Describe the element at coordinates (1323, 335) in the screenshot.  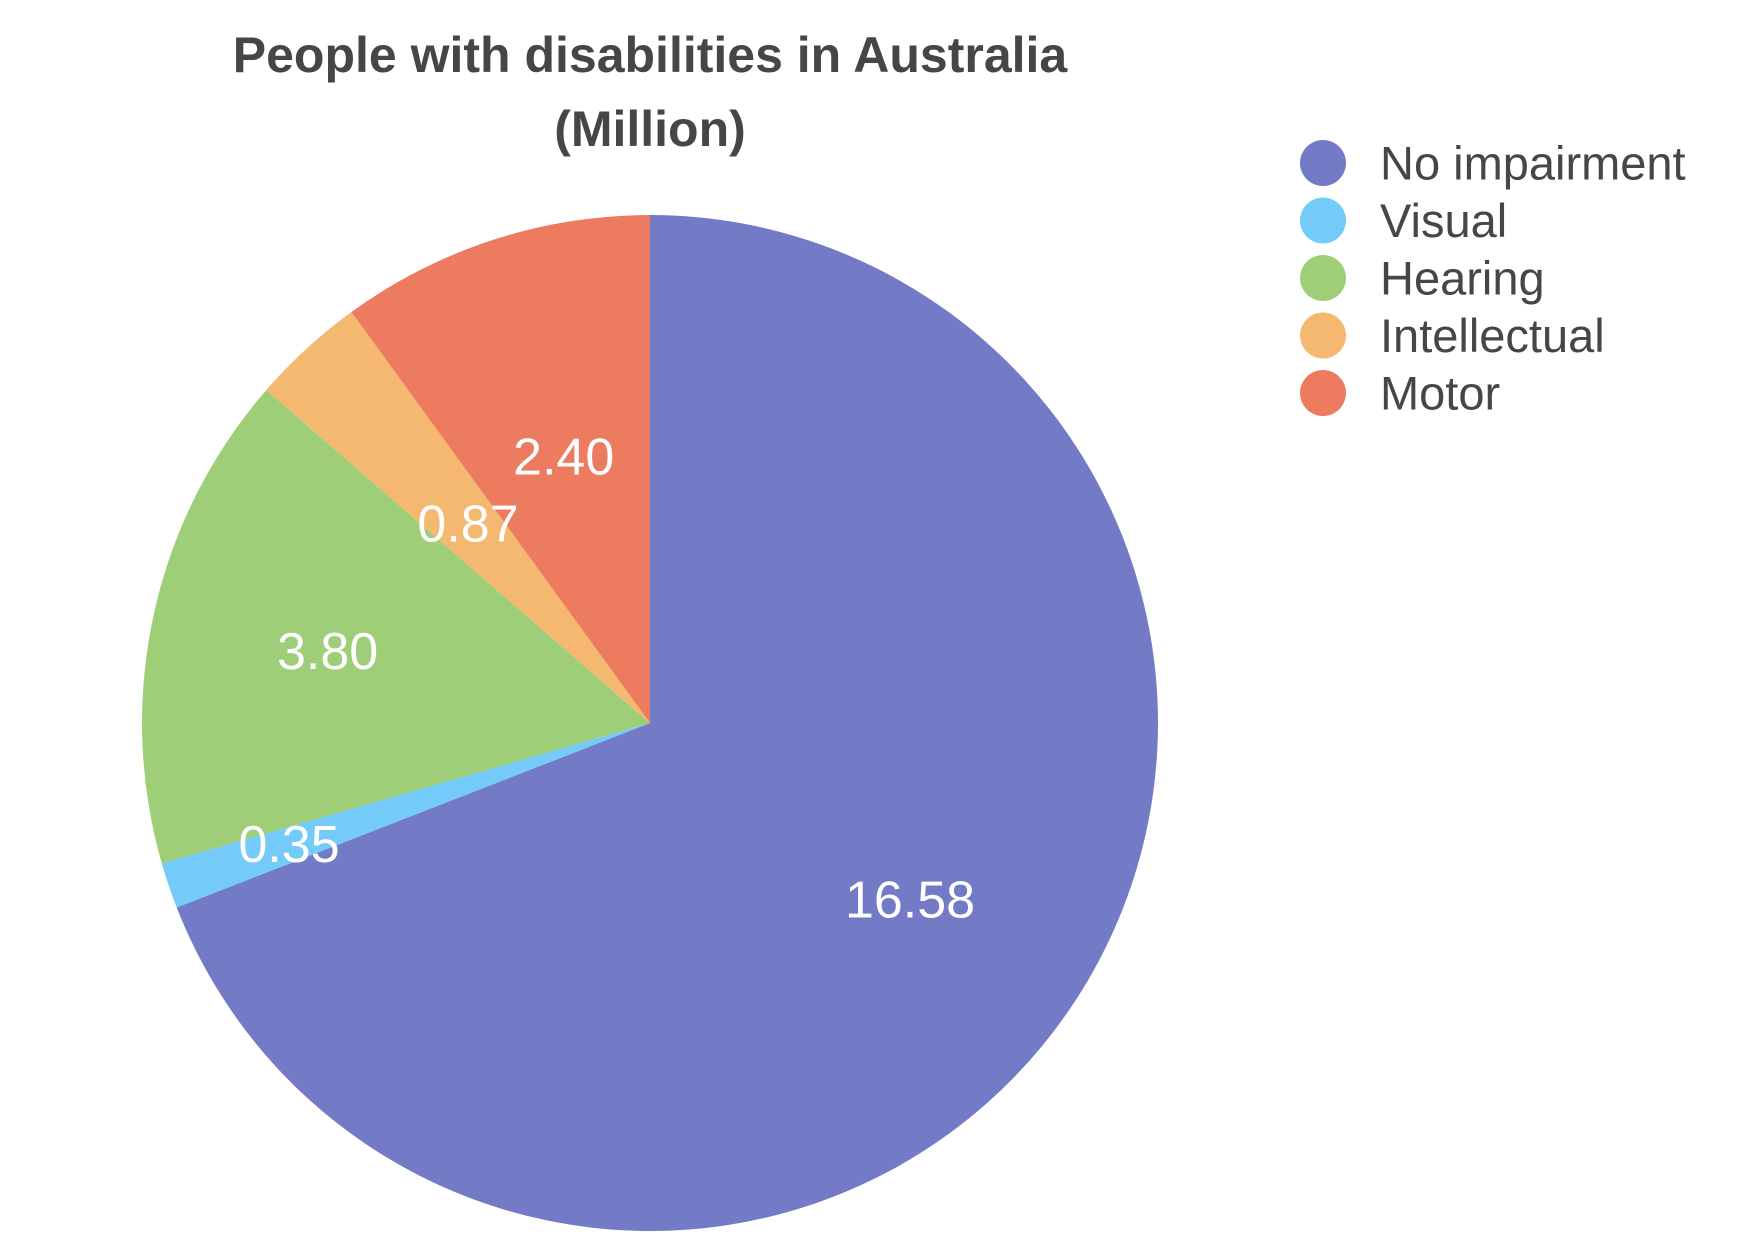
I see `legend-marker-intellectual` at that location.